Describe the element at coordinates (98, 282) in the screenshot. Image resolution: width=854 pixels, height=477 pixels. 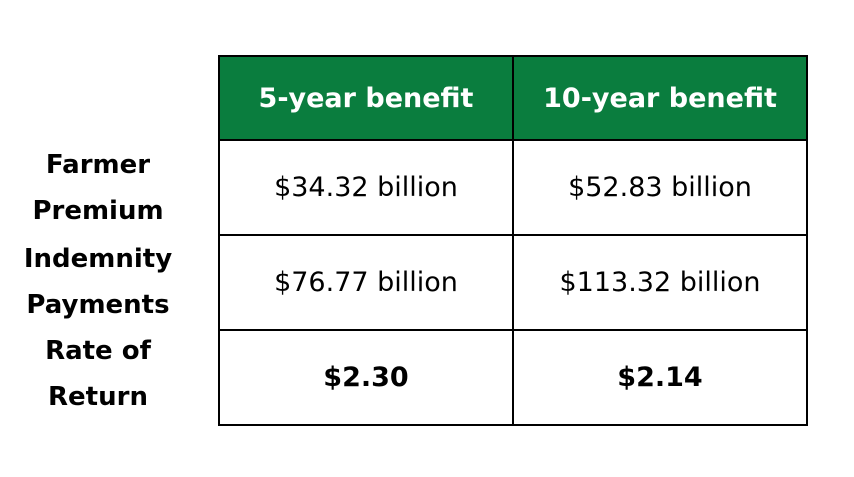
I see `row-label: Indemnity Payments` at that location.